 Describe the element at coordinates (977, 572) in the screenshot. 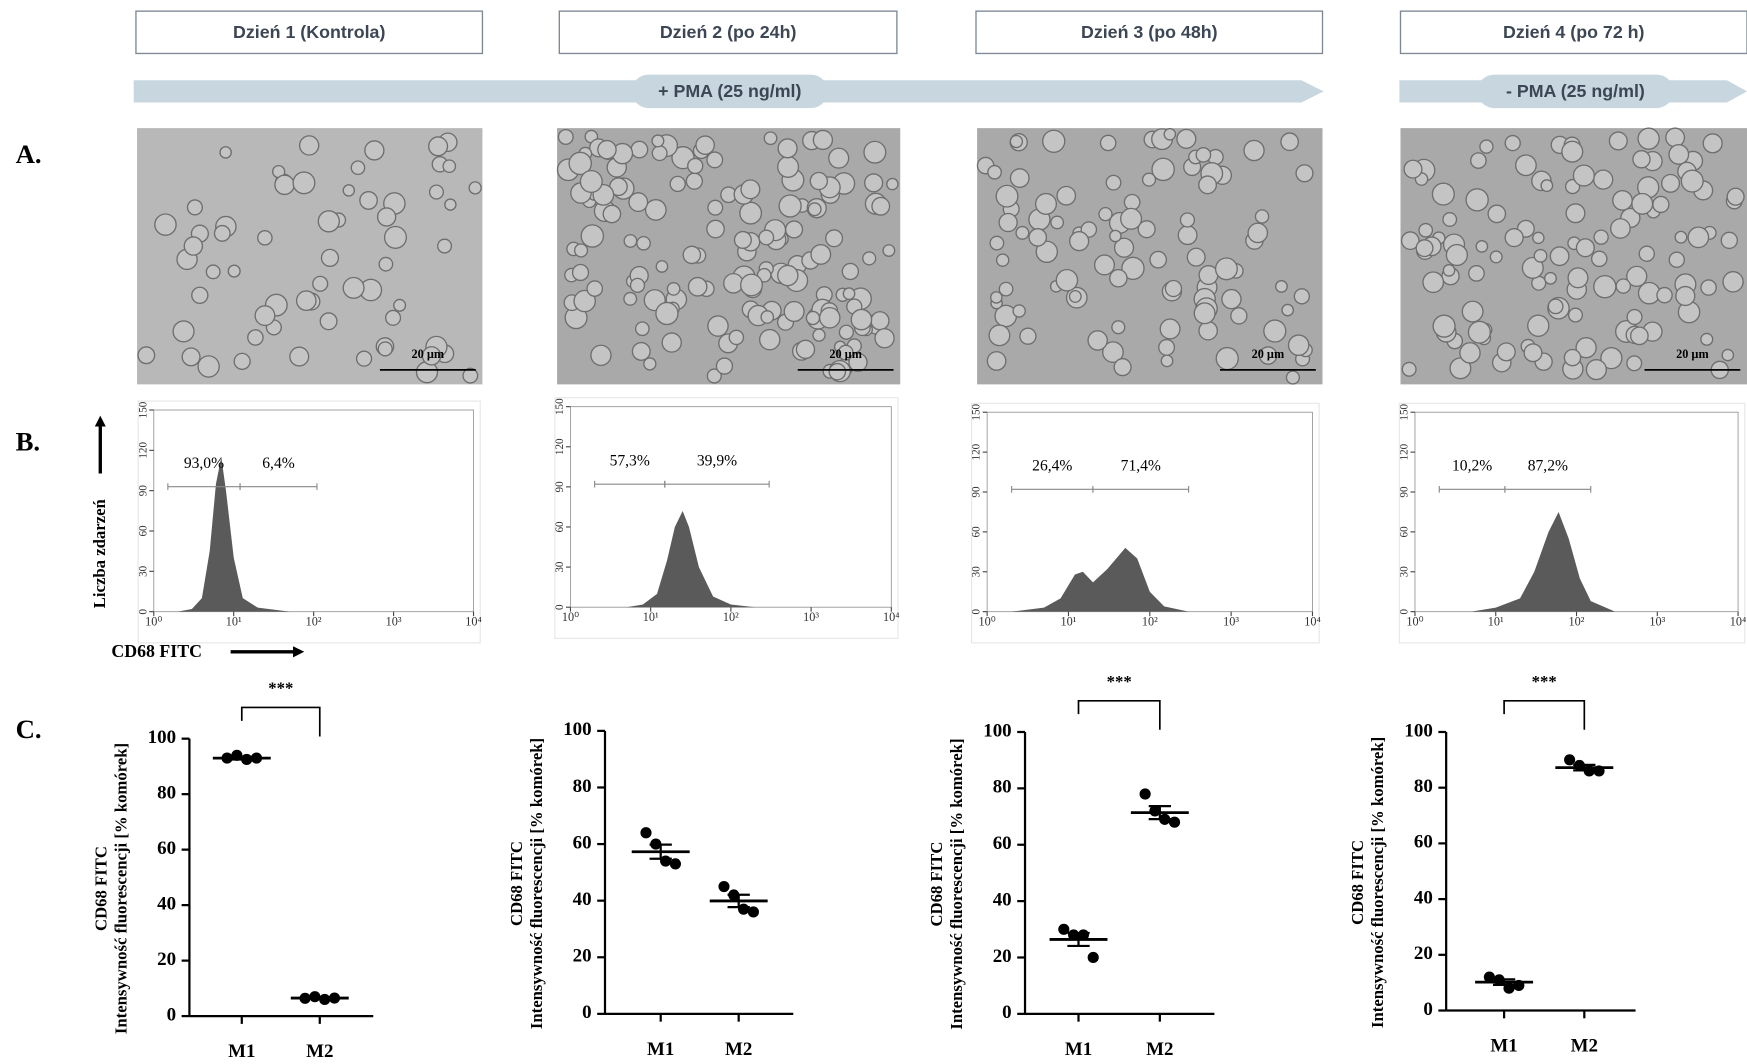

I see `y-tick-label: 30` at that location.